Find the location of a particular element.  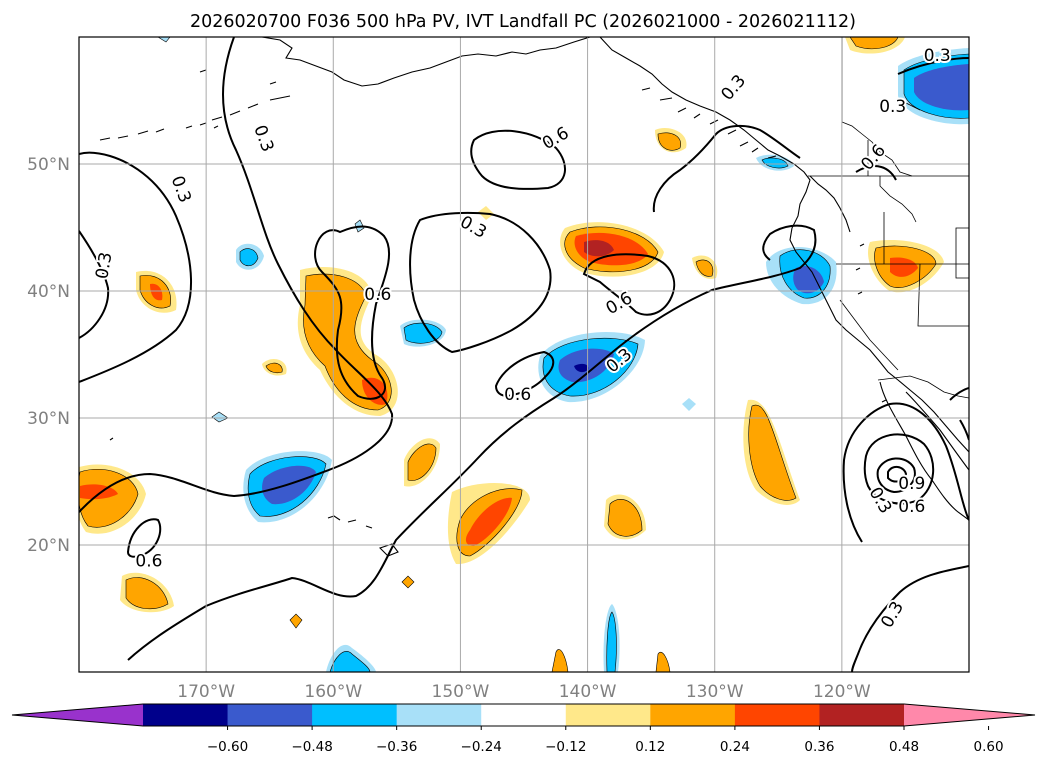

canada-province-lines is located at coordinates (894, 161).